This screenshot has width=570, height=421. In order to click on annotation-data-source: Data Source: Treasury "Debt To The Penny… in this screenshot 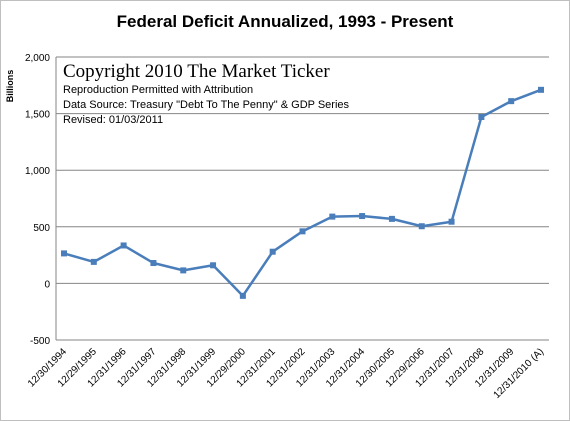, I will do `click(206, 105)`.